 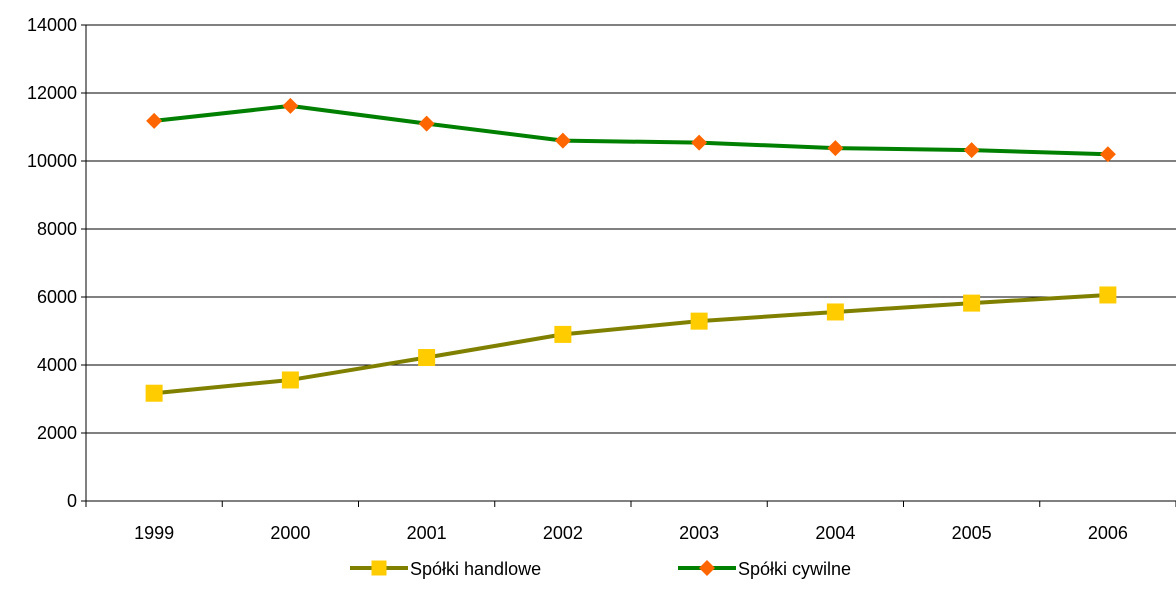 What do you see at coordinates (427, 533) in the screenshot?
I see `x-tick-label: 2001` at bounding box center [427, 533].